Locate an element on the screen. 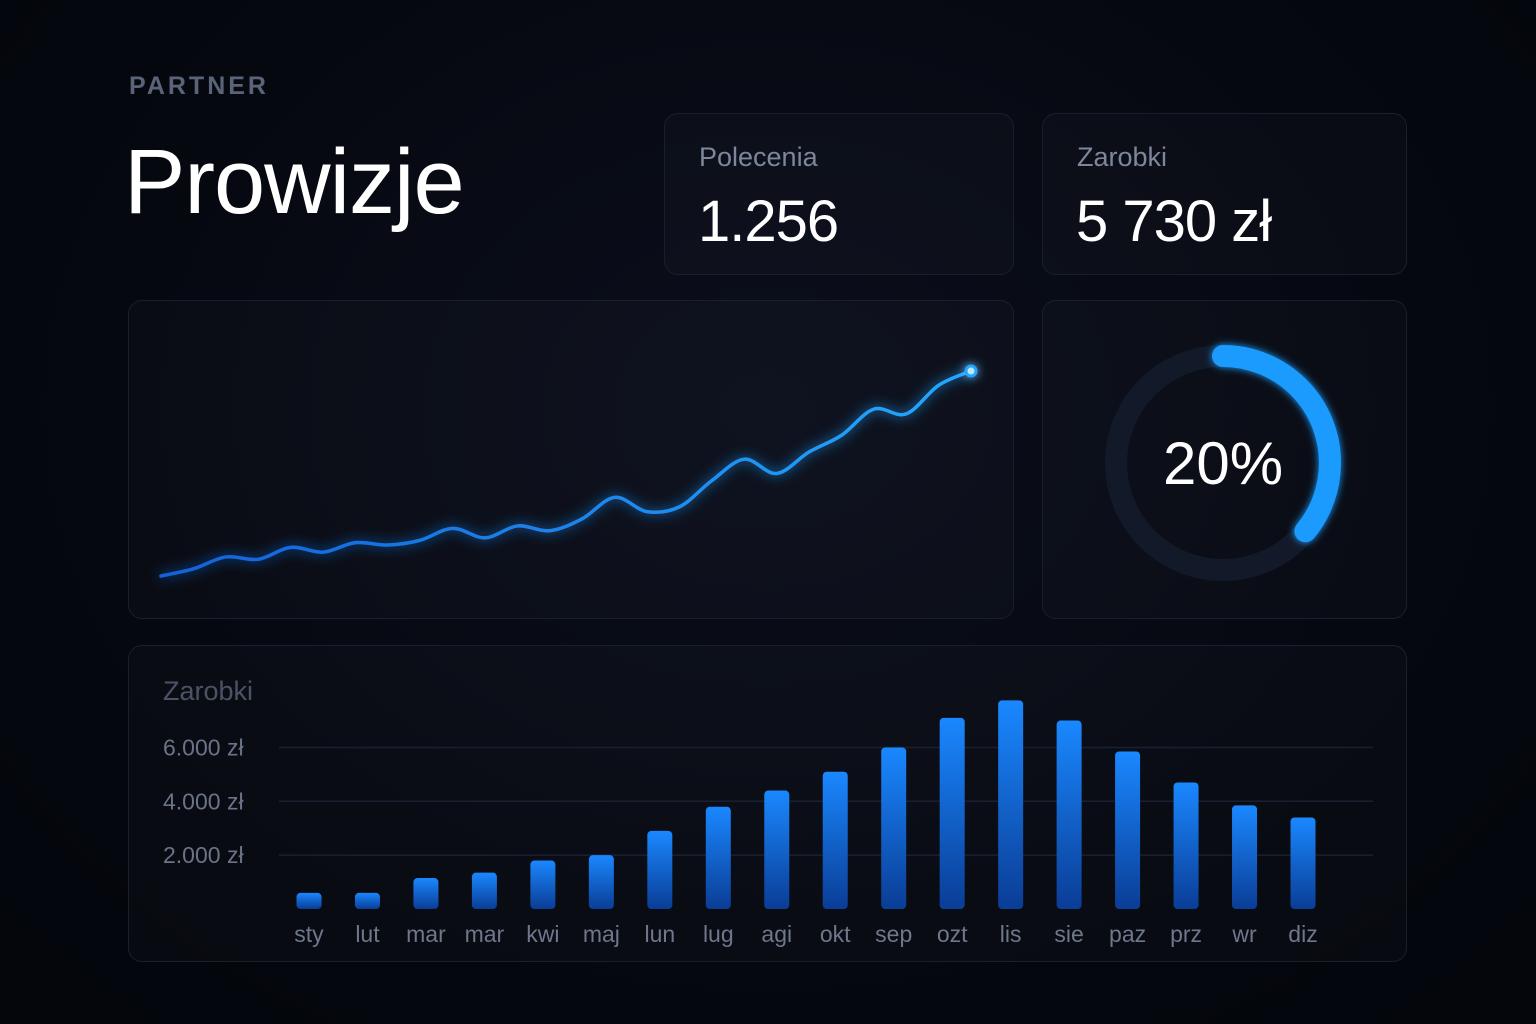  x-tick-label: sty is located at coordinates (309, 934).